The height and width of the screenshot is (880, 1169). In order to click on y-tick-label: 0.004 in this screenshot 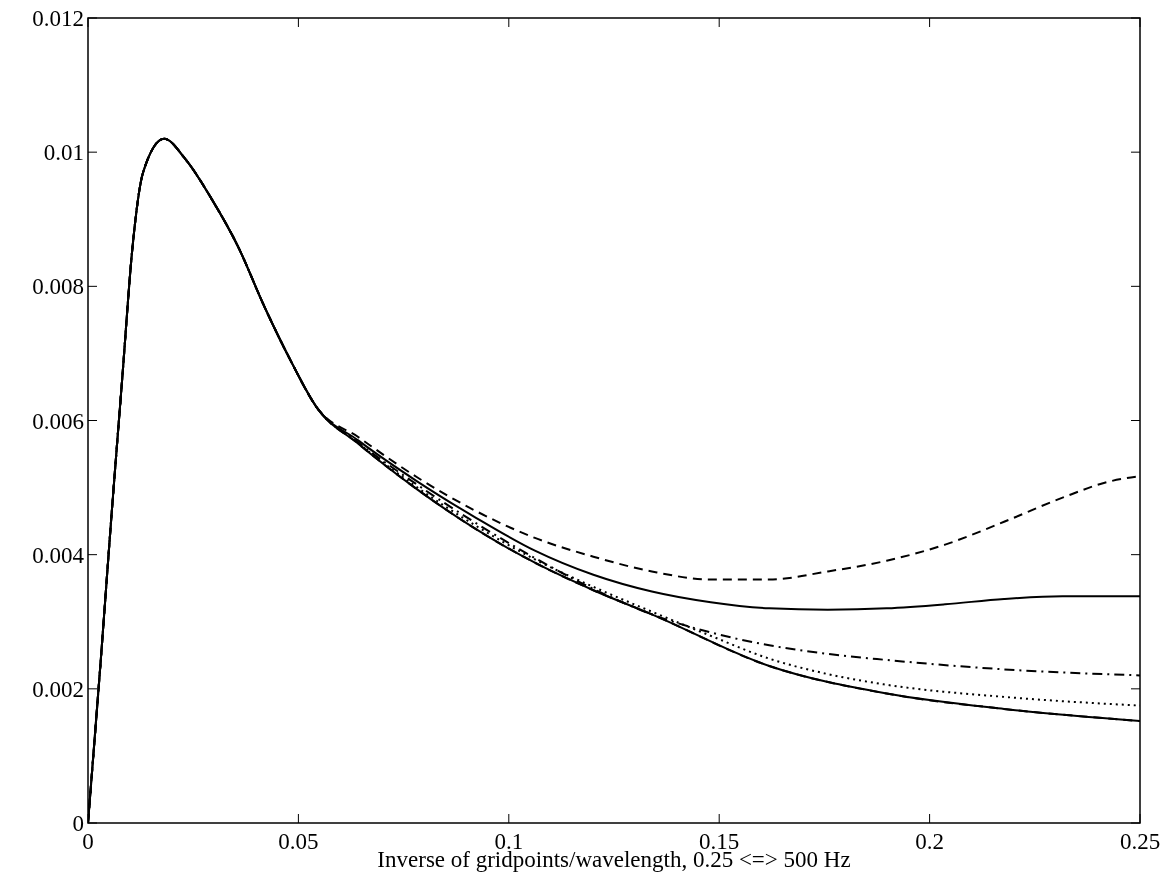, I will do `click(58, 555)`.